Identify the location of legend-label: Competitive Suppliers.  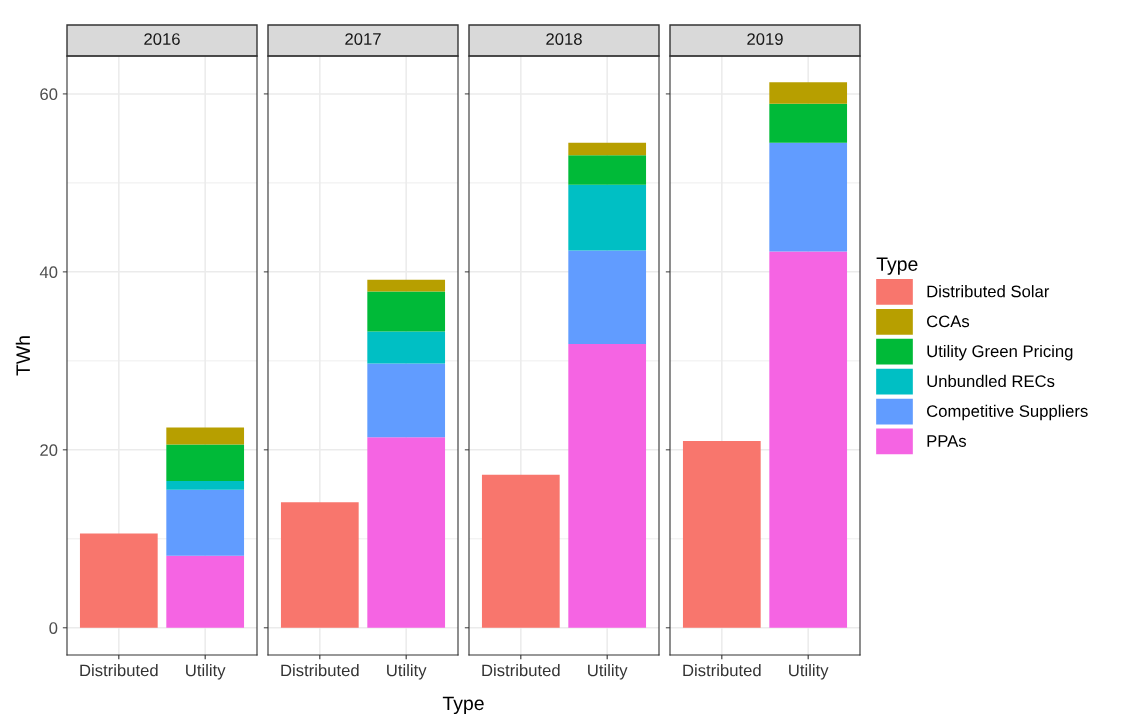
(1007, 412).